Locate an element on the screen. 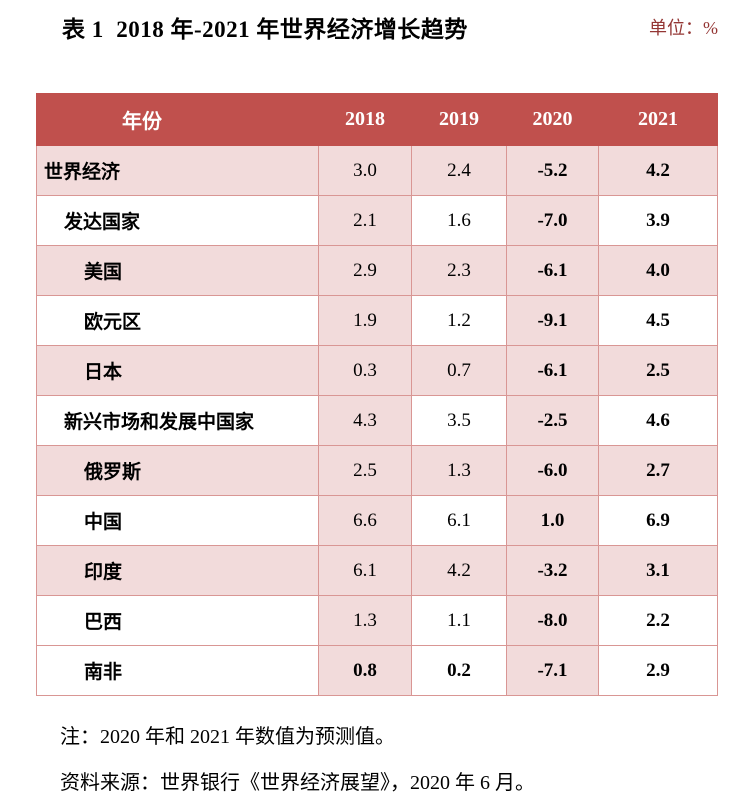 The image size is (730, 803). row-label: 世界经济 is located at coordinates (177, 170).